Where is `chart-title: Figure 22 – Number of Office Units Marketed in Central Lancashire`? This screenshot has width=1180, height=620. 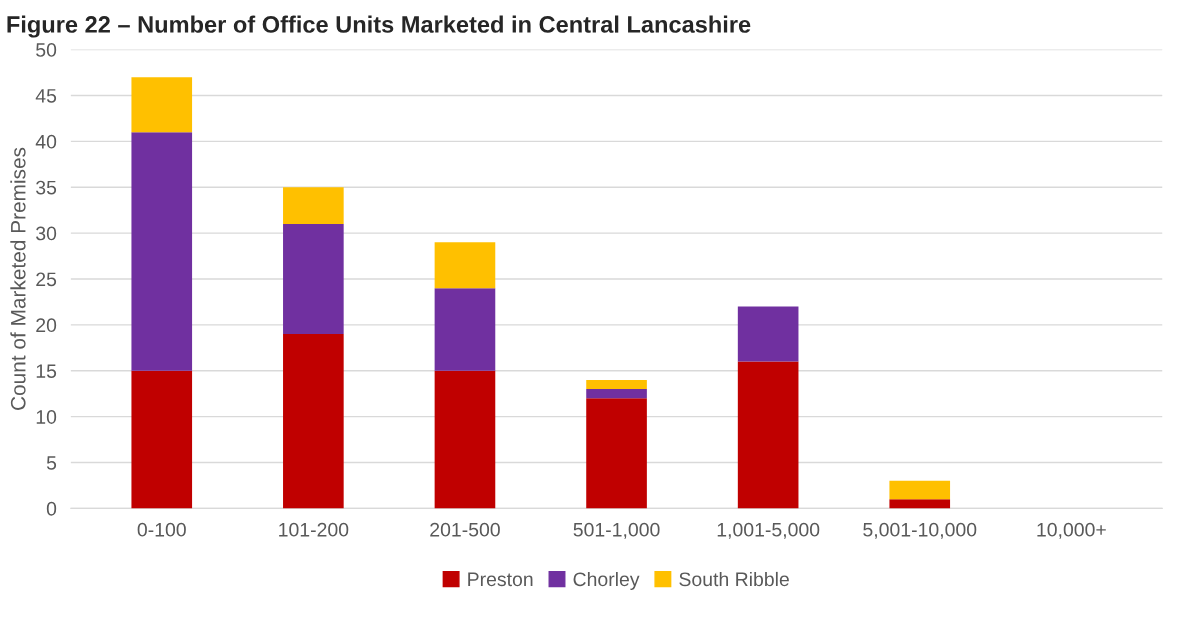 chart-title: Figure 22 – Number of Office Units Marketed in Central Lancashire is located at coordinates (379, 26).